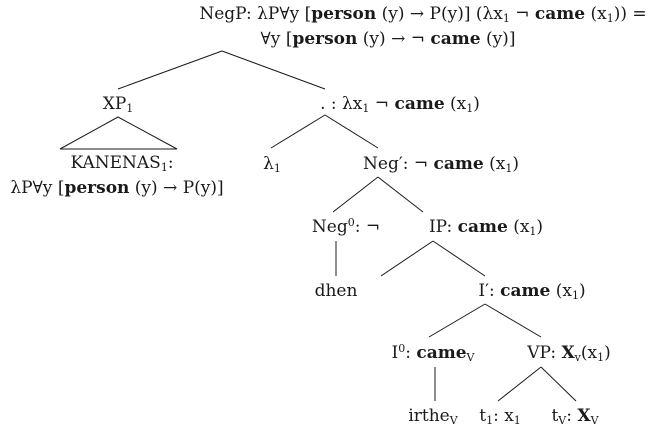  What do you see at coordinates (459, 258) in the screenshot?
I see `edge-ip-ibar` at bounding box center [459, 258].